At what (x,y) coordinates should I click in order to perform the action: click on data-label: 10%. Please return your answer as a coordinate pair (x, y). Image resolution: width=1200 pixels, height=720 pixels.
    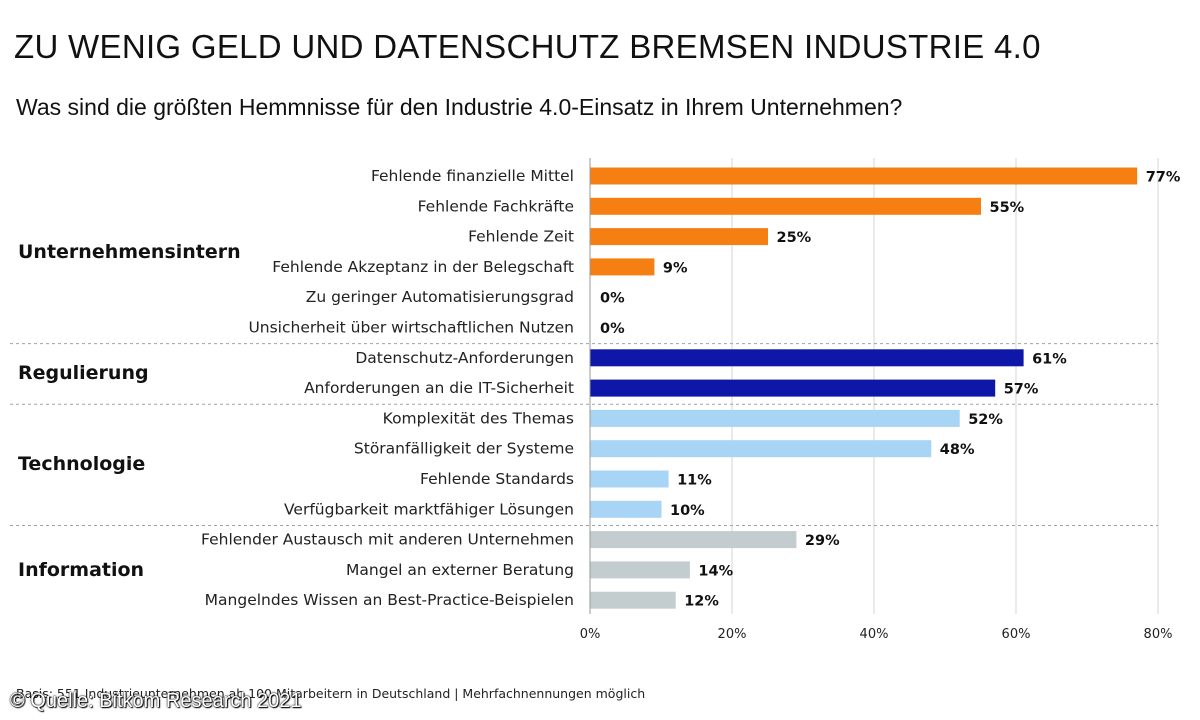
    Looking at the image, I should click on (687, 511).